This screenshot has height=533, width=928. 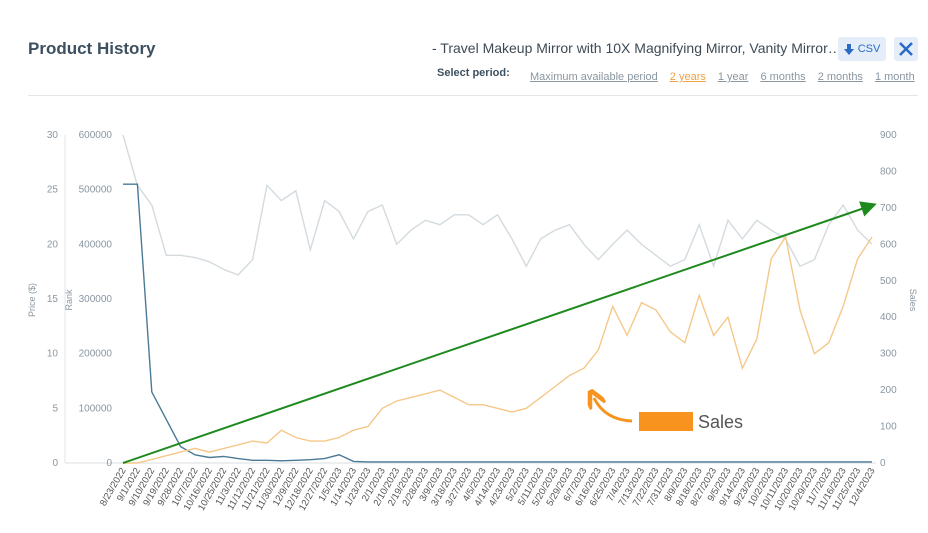 I want to click on axis-label: Rank, so click(x=69, y=300).